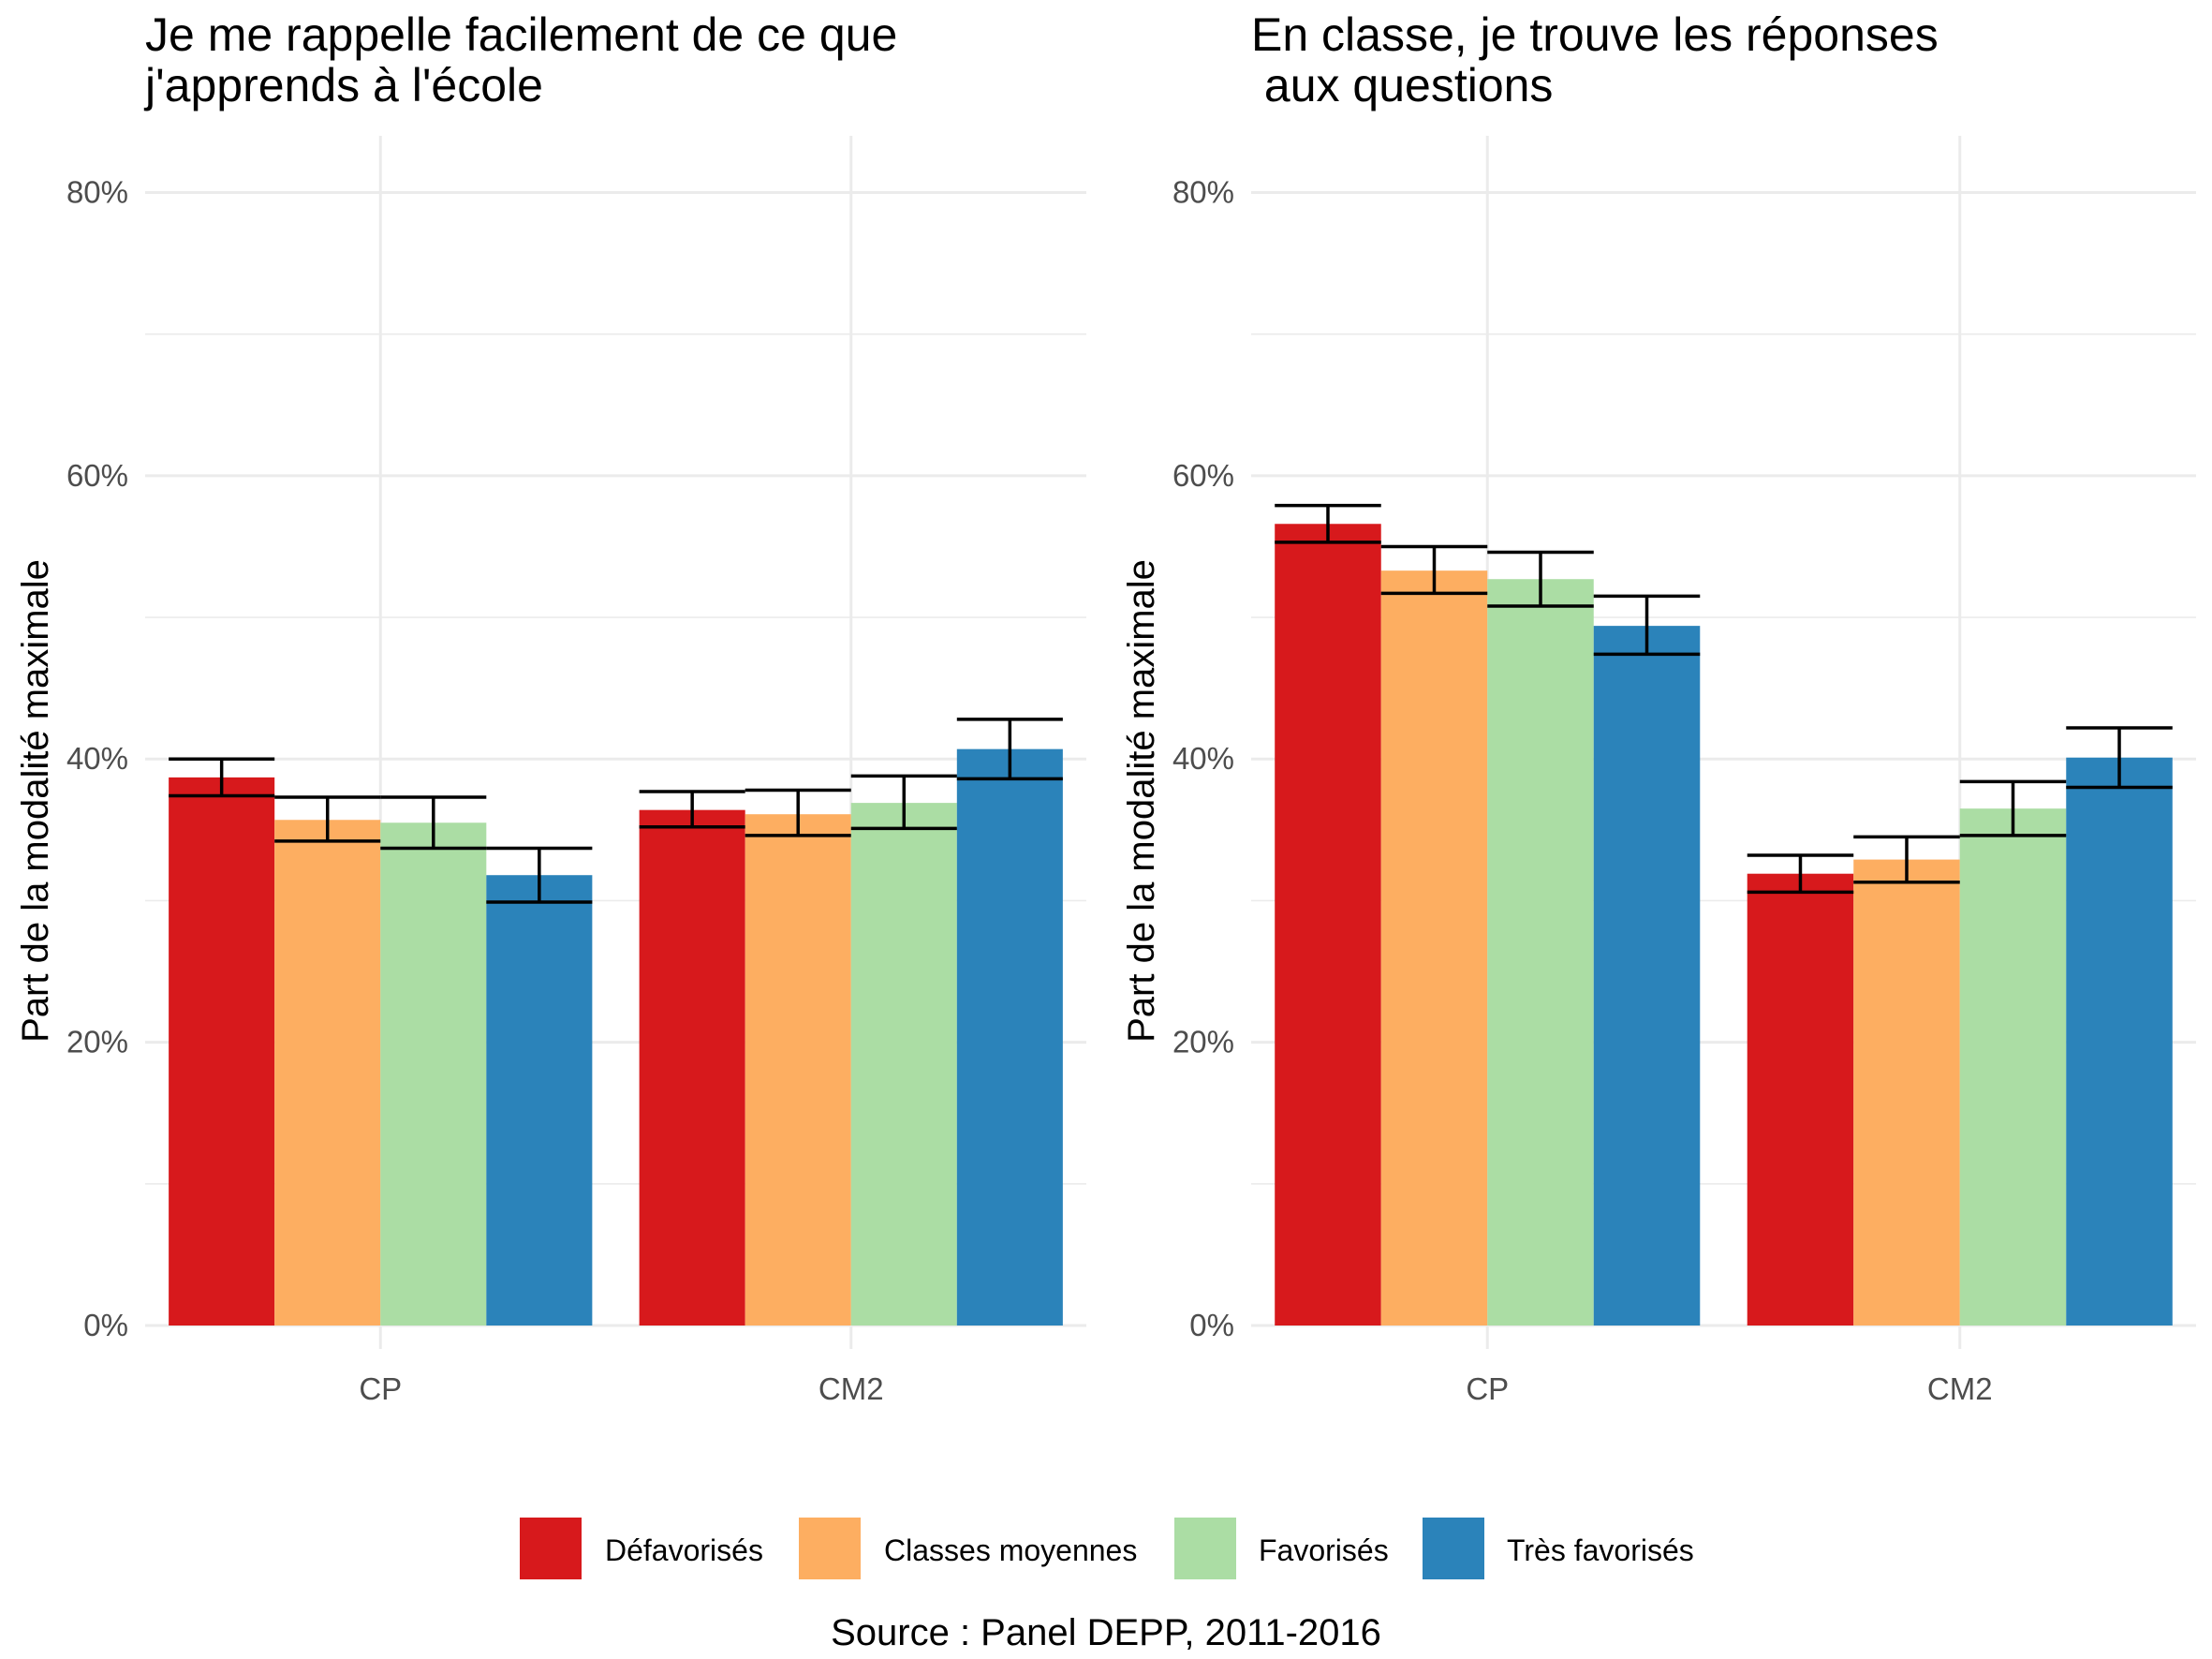 The image size is (2212, 1659). I want to click on panel-title-line-1: En classe, je trouve les réponses, so click(1595, 35).